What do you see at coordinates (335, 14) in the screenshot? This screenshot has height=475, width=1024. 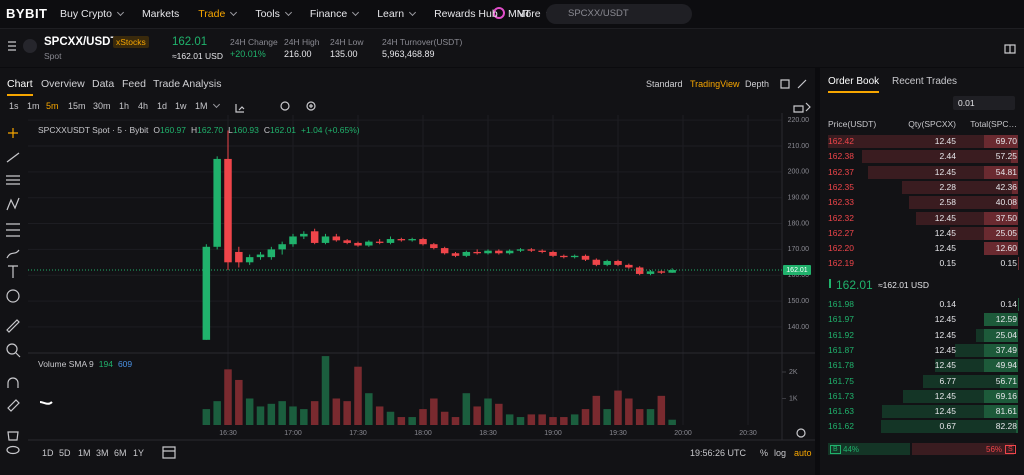 I see `nav-item: Finance` at bounding box center [335, 14].